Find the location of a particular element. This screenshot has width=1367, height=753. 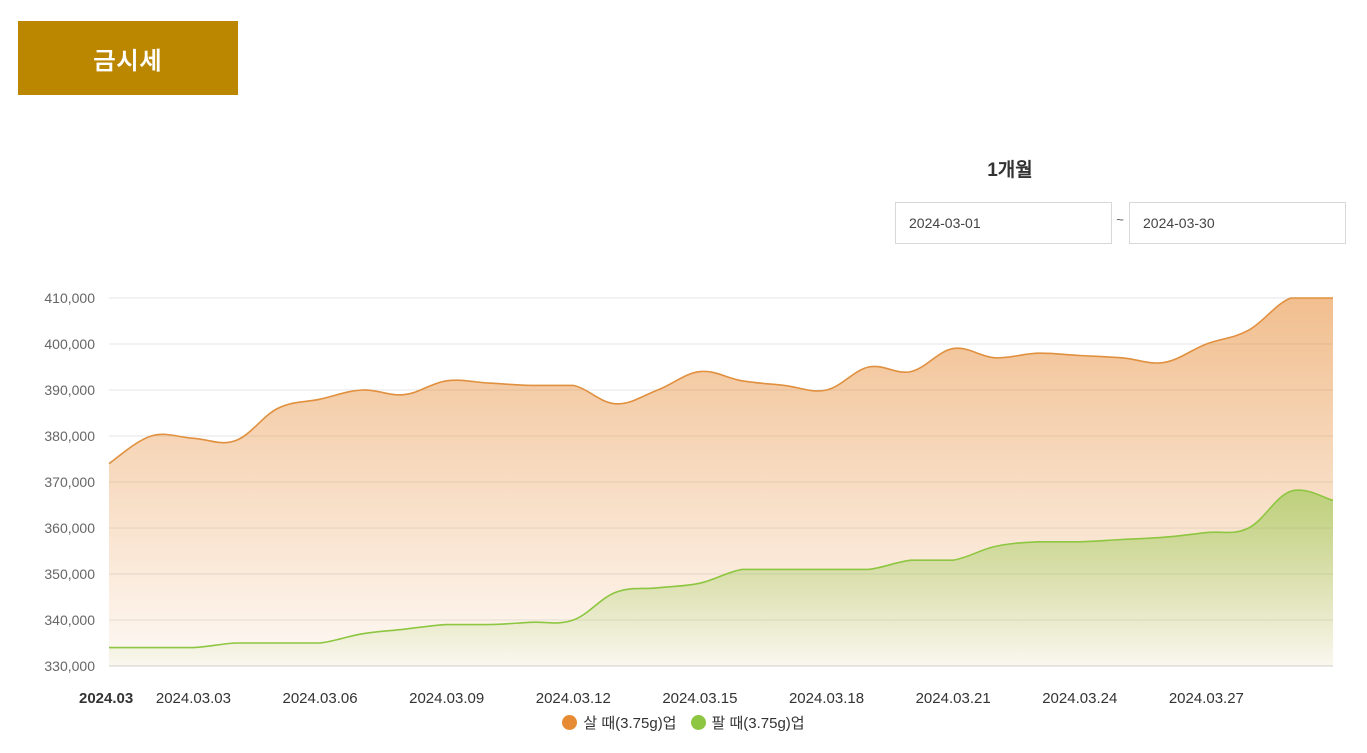

x-tick-label: 2024.03.03 is located at coordinates (193, 698).